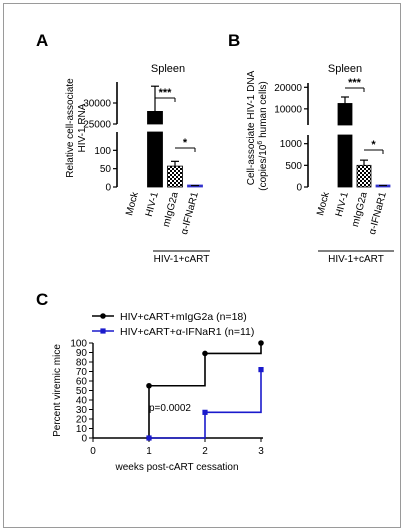 The image size is (406, 532). I want to click on panel-a-y-tick-label: 25000, so click(97, 125).